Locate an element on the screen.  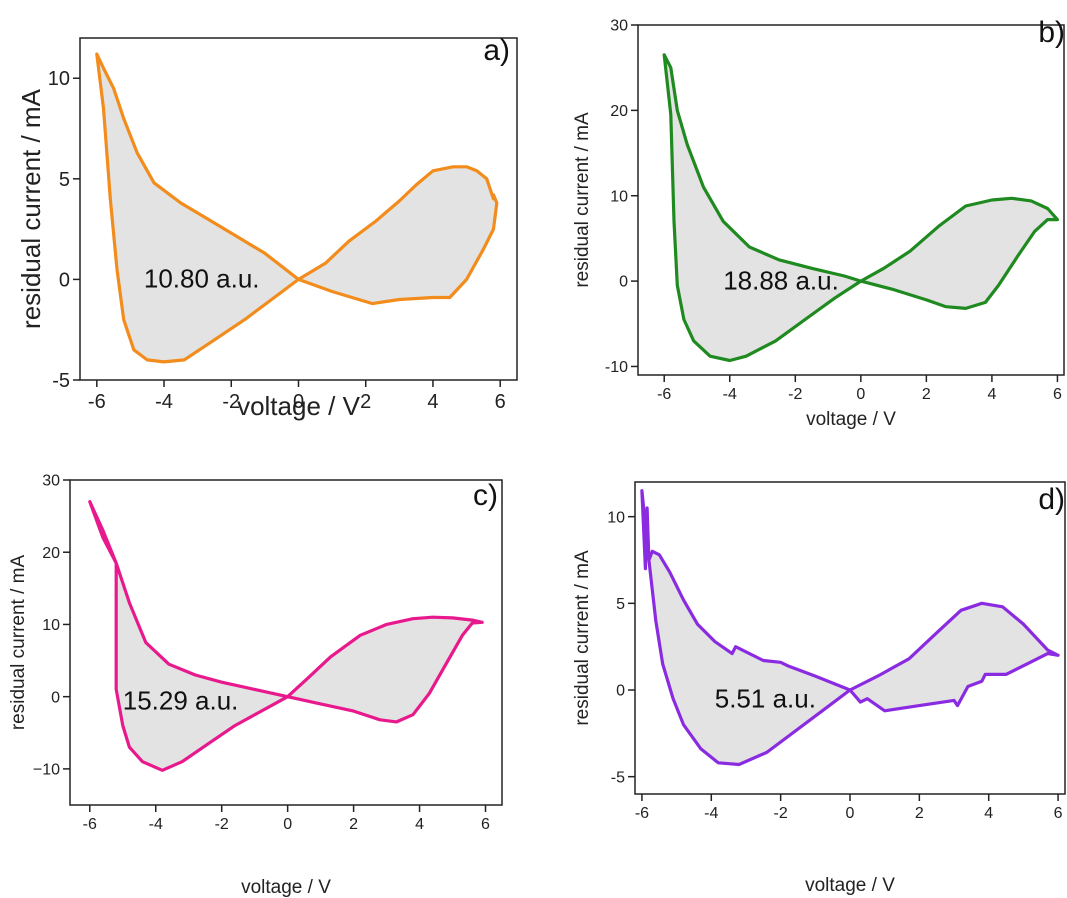
plot-frame is located at coordinates (286, 642).